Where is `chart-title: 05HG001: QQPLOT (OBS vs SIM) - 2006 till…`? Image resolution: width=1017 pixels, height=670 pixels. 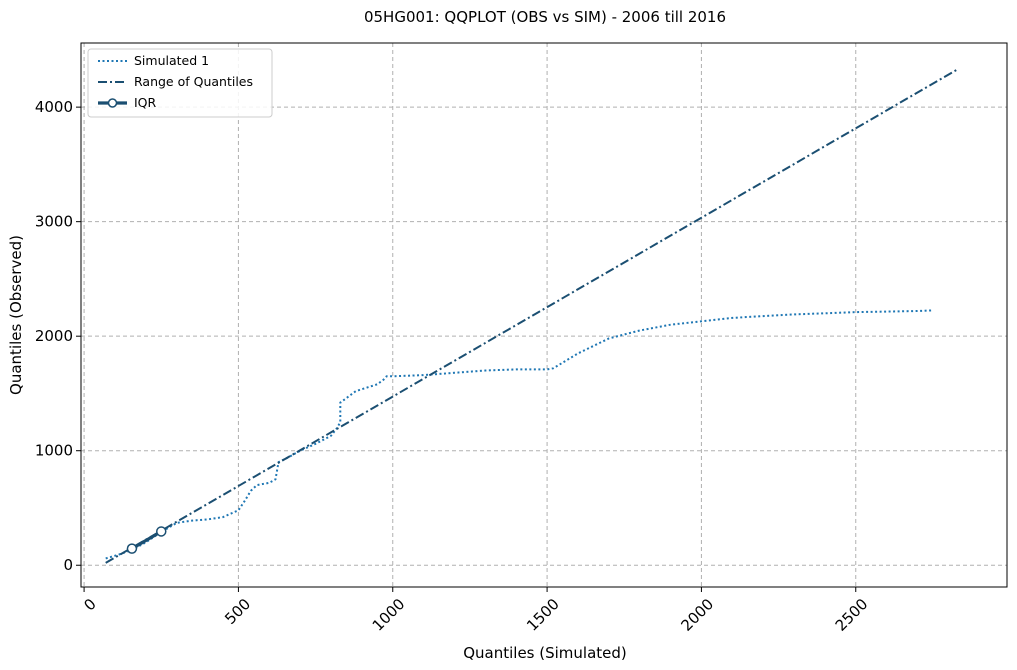
chart-title: 05HG001: QQPLOT (OBS vs SIM) - 2006 till… is located at coordinates (545, 17).